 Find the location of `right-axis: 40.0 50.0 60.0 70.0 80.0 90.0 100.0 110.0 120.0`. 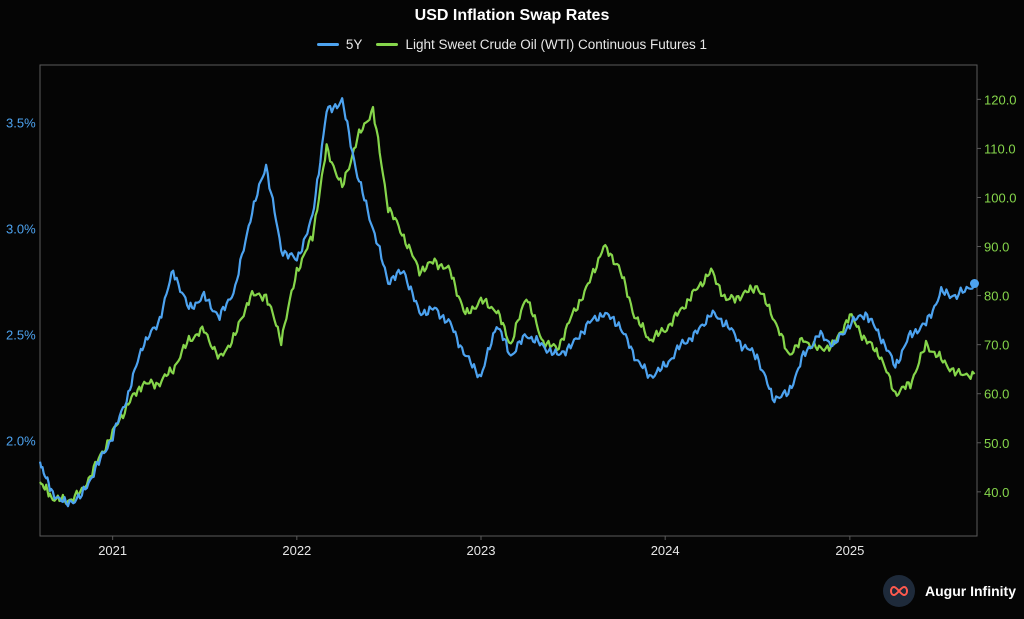

right-axis: 40.0 50.0 60.0 70.0 80.0 90.0 100.0 110.0 120.0 is located at coordinates (997, 296).